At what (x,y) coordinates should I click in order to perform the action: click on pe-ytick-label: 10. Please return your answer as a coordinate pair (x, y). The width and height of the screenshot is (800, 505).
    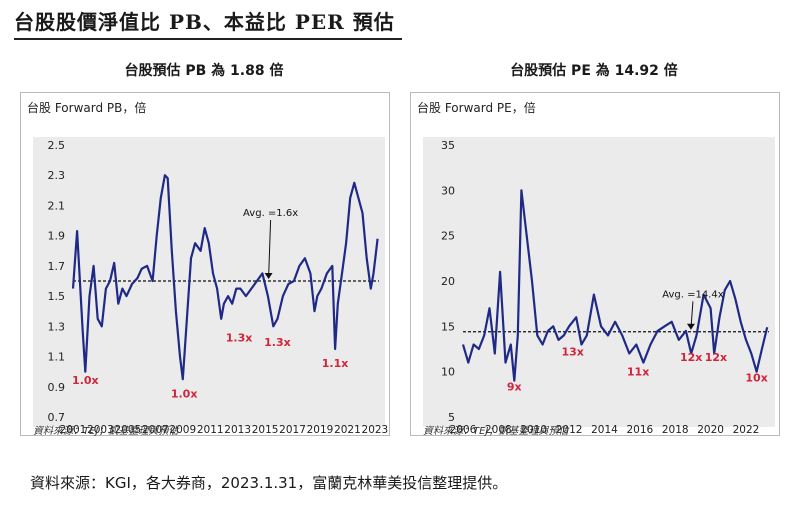
    Looking at the image, I should click on (448, 372).